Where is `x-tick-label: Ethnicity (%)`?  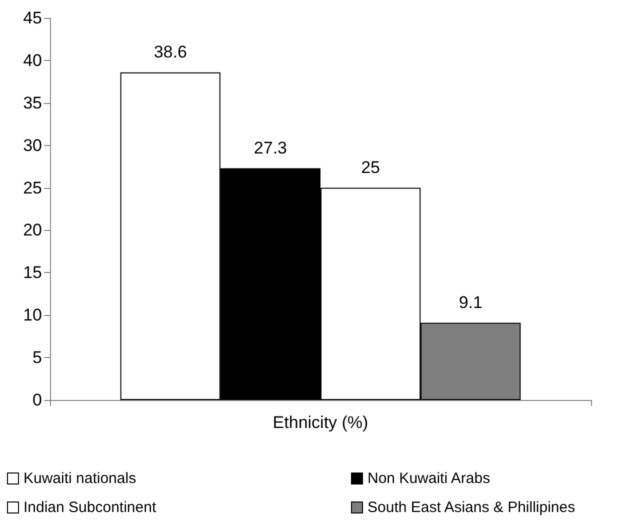
x-tick-label: Ethnicity (%) is located at coordinates (320, 422).